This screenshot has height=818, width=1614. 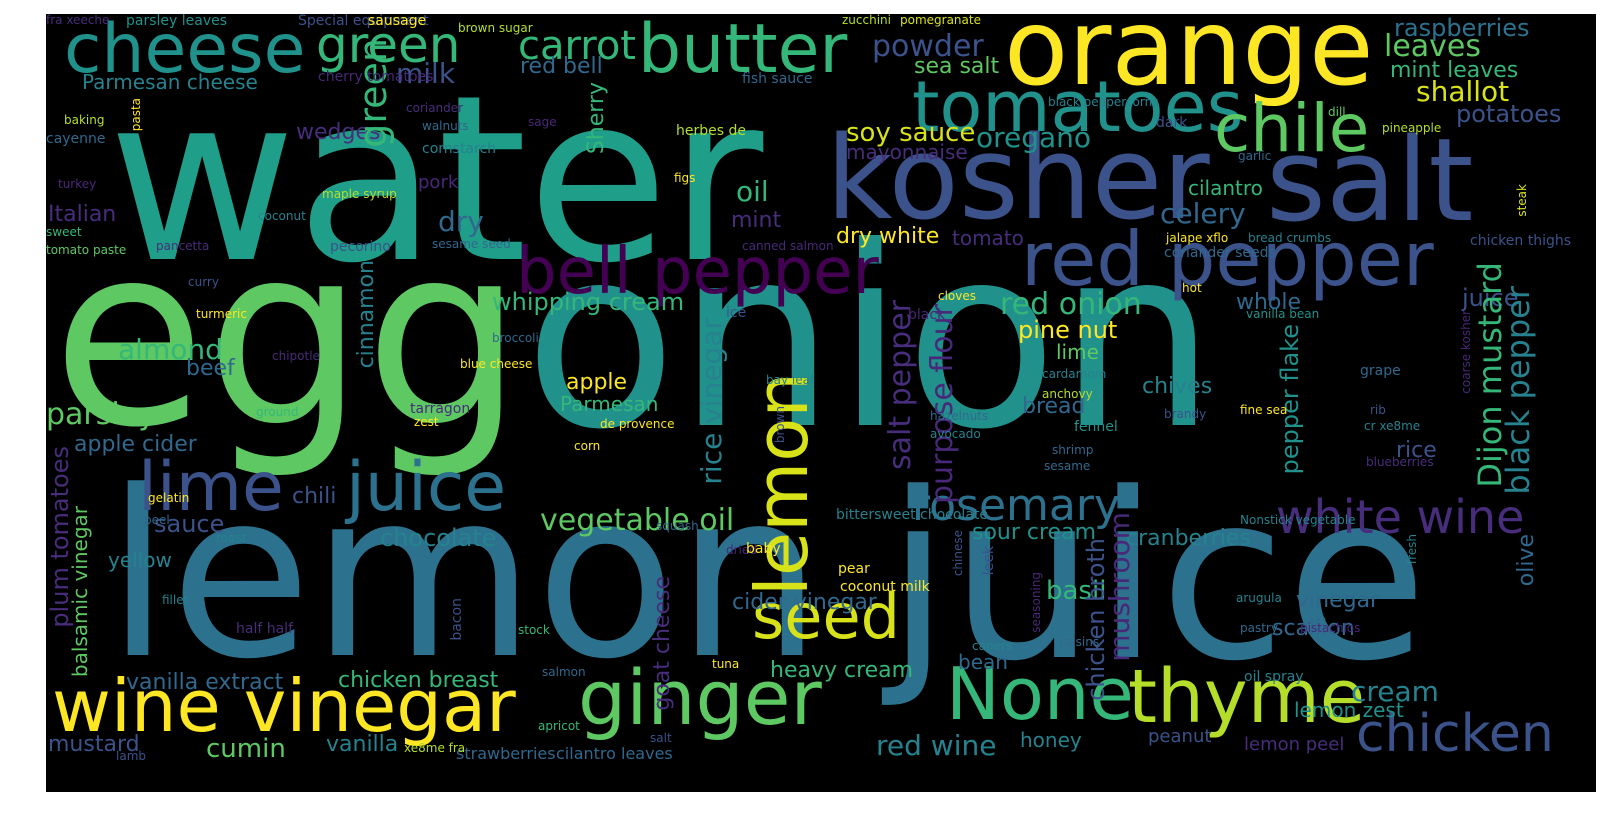 What do you see at coordinates (1412, 128) in the screenshot?
I see `word-pineapple: pineapple` at bounding box center [1412, 128].